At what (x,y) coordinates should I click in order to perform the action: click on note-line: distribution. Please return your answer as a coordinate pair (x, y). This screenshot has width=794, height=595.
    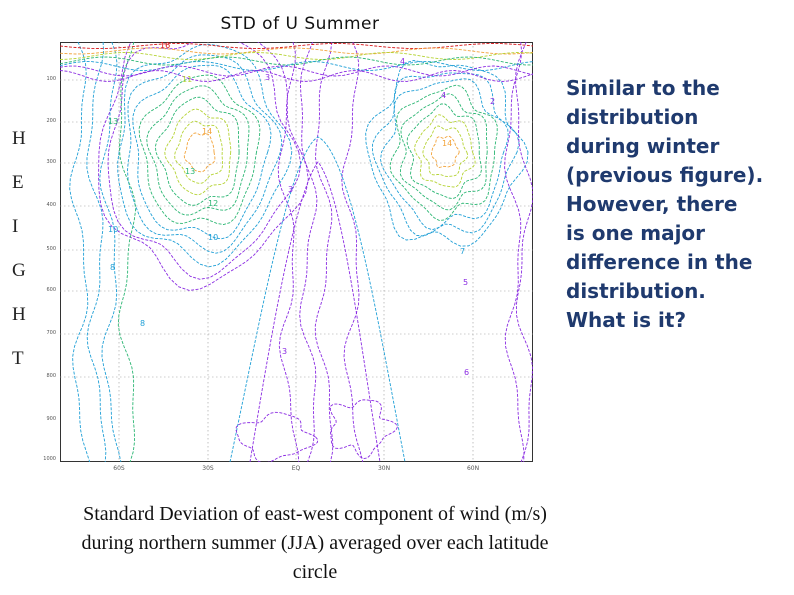
    Looking at the image, I should click on (632, 117).